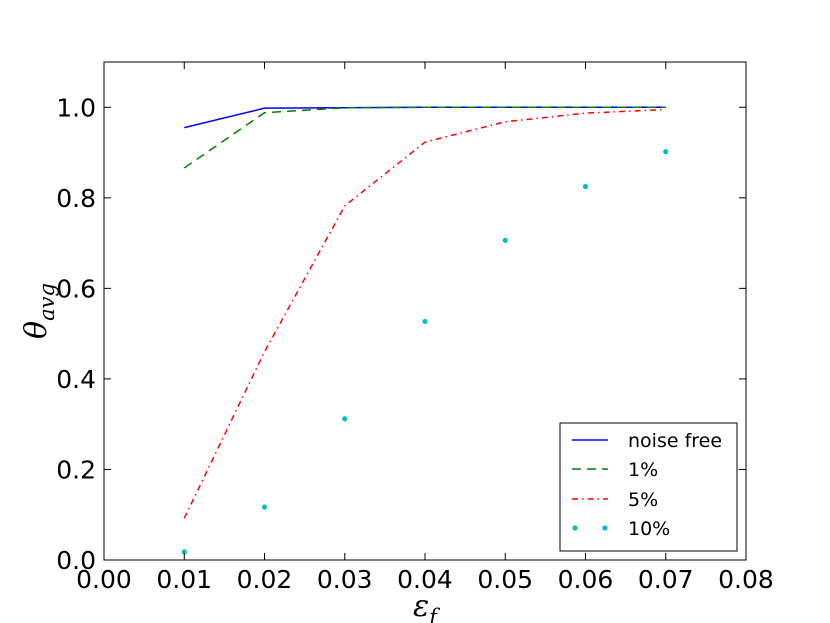 This screenshot has height=623, width=830. Describe the element at coordinates (47, 302) in the screenshot. I see `y-axis-label-sub: avg` at that location.